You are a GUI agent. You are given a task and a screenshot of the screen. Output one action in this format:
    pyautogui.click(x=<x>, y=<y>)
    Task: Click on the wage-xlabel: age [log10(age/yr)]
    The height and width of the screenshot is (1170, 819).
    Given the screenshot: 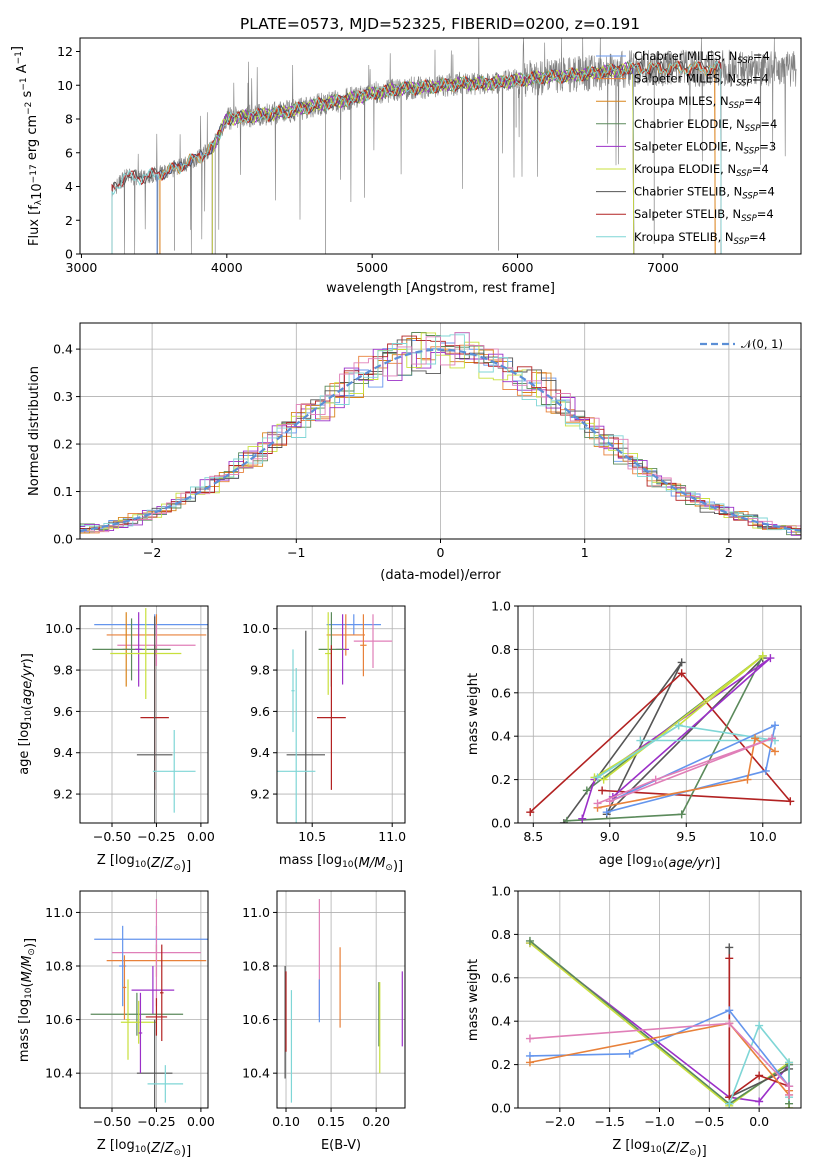 What is the action you would take?
    pyautogui.click(x=660, y=862)
    